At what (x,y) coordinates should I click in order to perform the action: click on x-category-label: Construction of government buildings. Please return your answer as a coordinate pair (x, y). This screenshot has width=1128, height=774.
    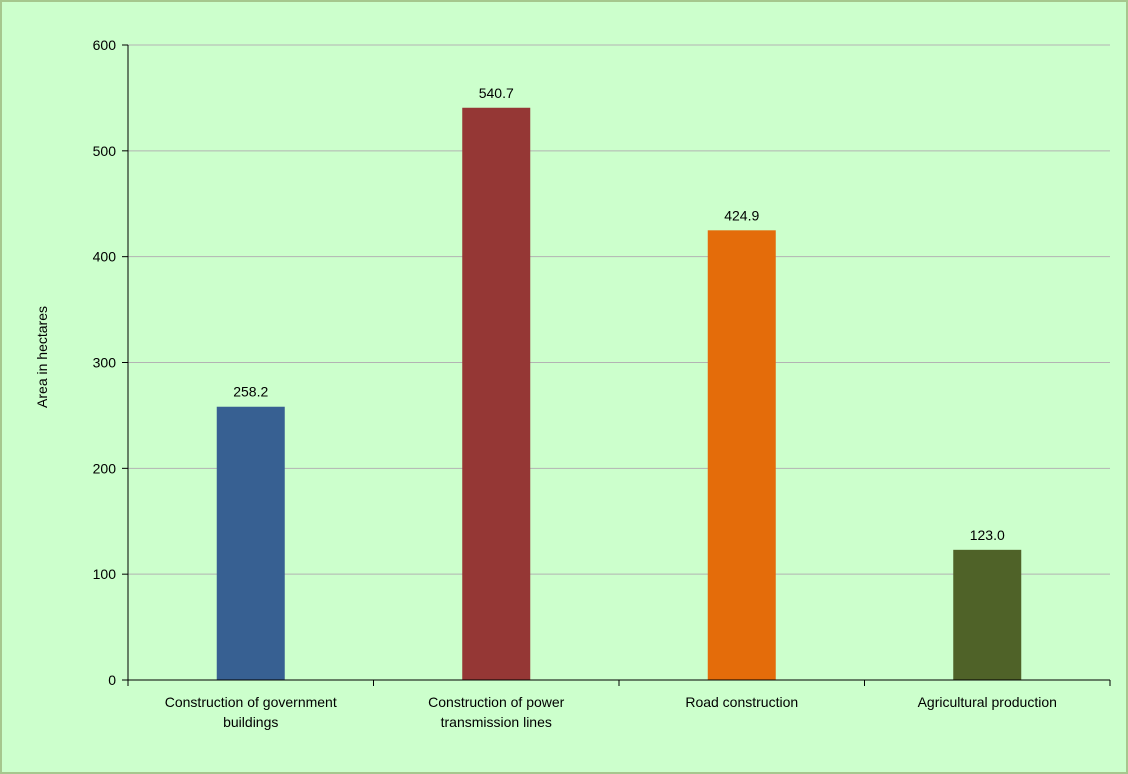
    Looking at the image, I should click on (251, 712).